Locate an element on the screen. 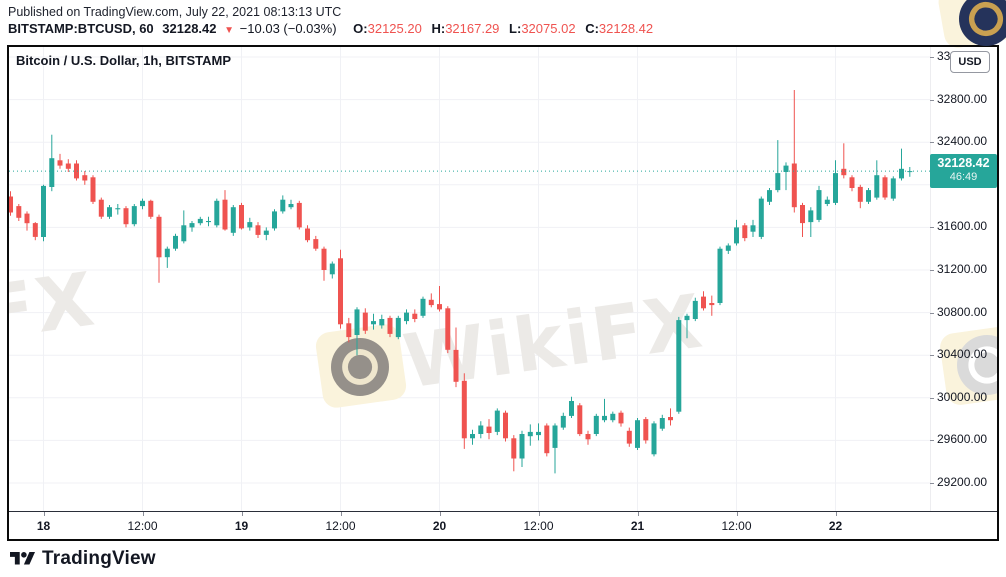 The width and height of the screenshot is (1006, 577). price-axis-label: 30800.00 is located at coordinates (962, 311).